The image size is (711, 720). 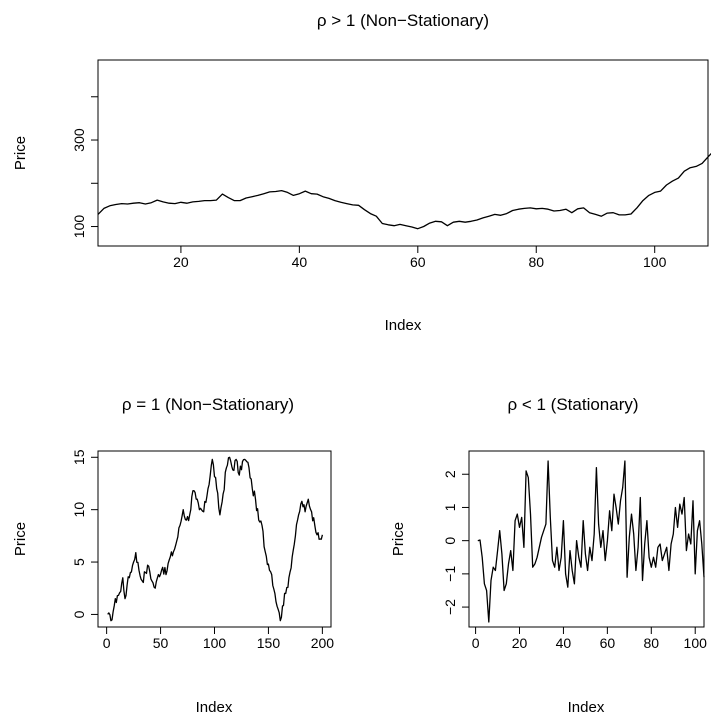 I want to click on x-axis: 20 40 60 80 100, so click(x=420, y=258).